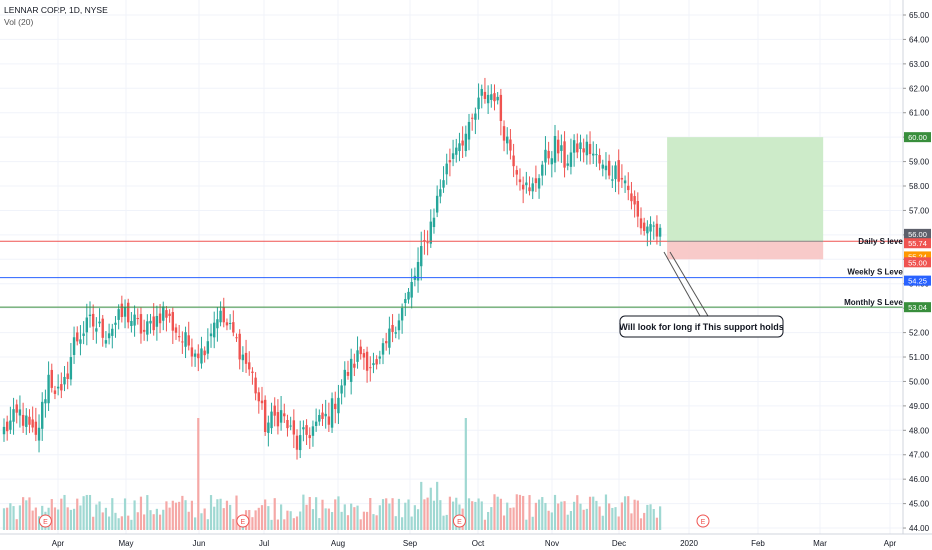  Describe the element at coordinates (619, 543) in the screenshot. I see `time-tick-label: Dec` at that location.